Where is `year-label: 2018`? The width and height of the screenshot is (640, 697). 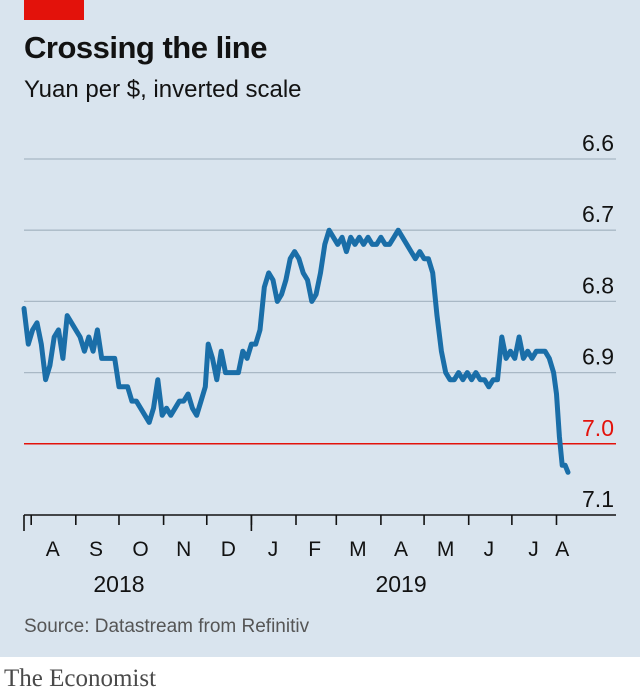
year-label: 2018 is located at coordinates (118, 584).